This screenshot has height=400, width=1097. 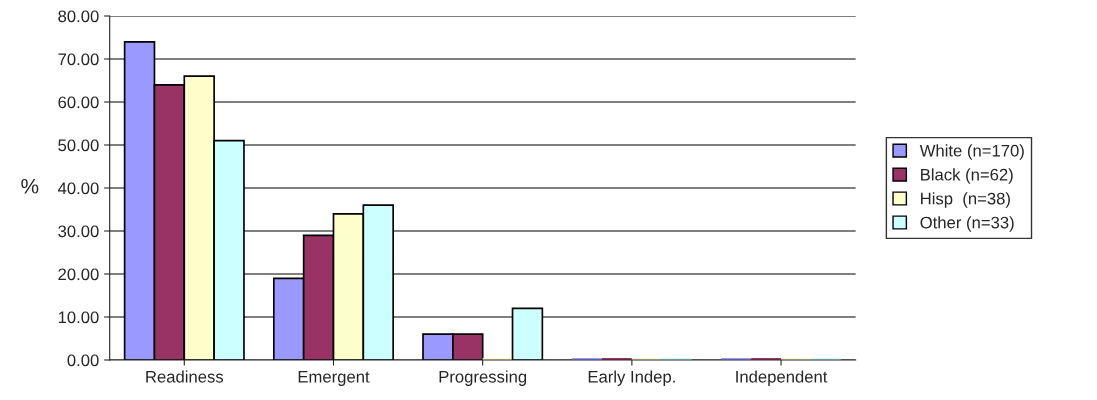 What do you see at coordinates (83, 360) in the screenshot?
I see `y-tick-label: 0.00` at bounding box center [83, 360].